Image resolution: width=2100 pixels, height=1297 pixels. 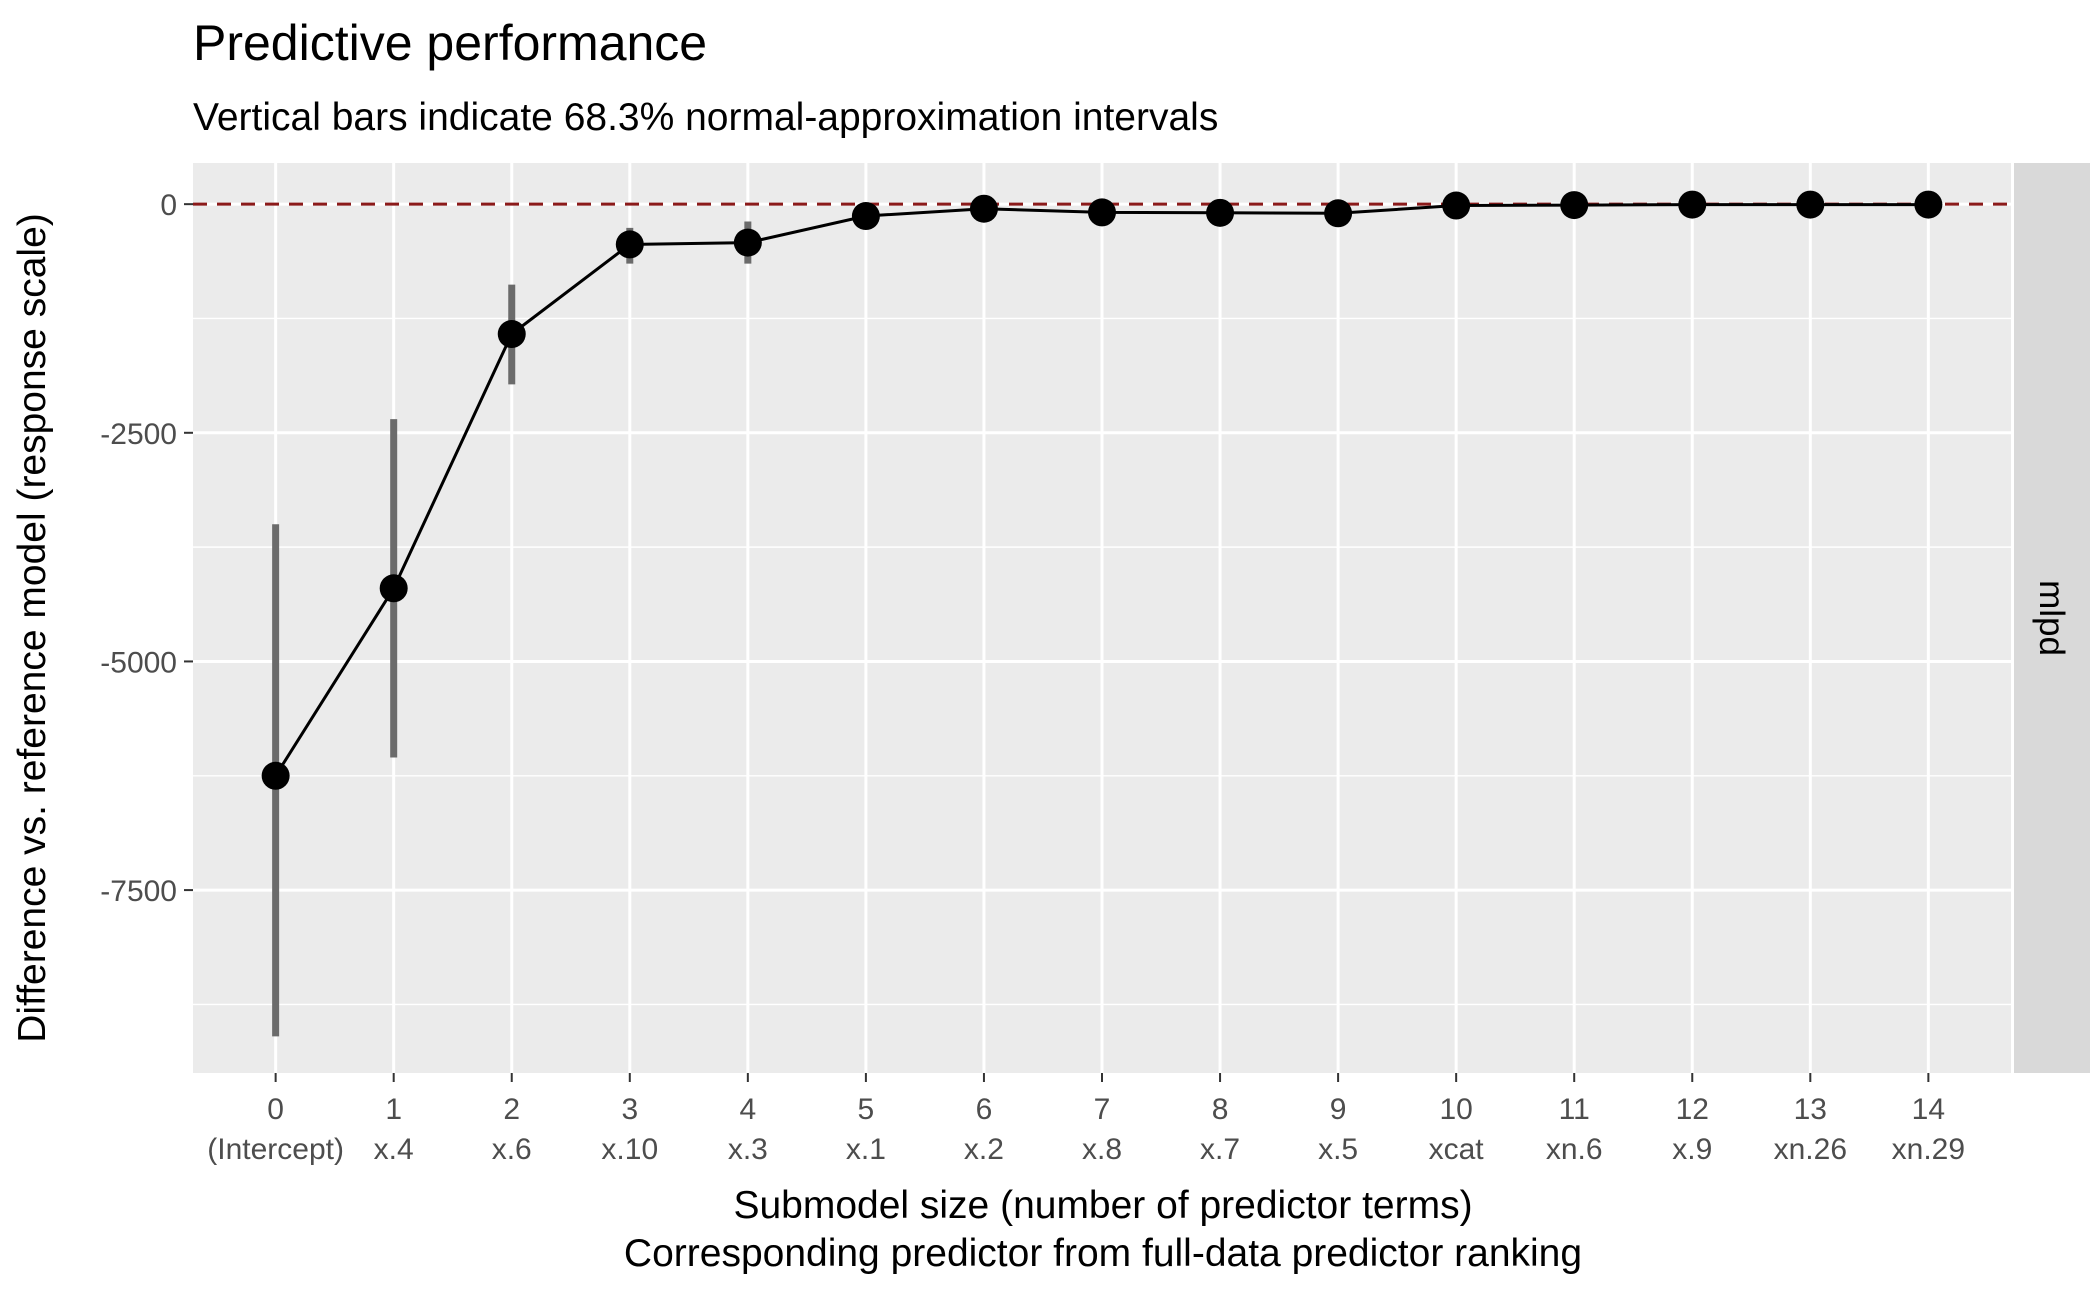 What do you see at coordinates (748, 1109) in the screenshot?
I see `x-tick-label: 4` at bounding box center [748, 1109].